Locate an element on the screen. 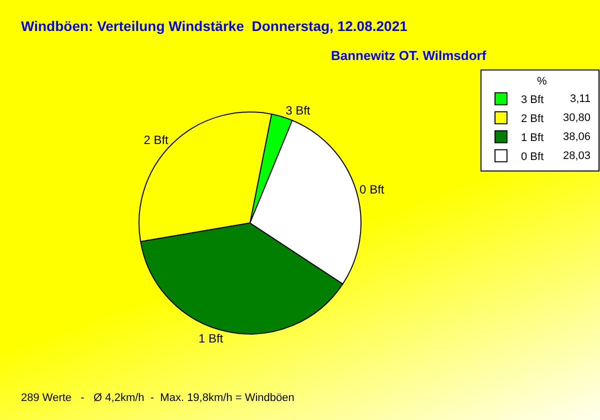 This screenshot has width=600, height=420. legend-label: 1 Bft is located at coordinates (532, 138).